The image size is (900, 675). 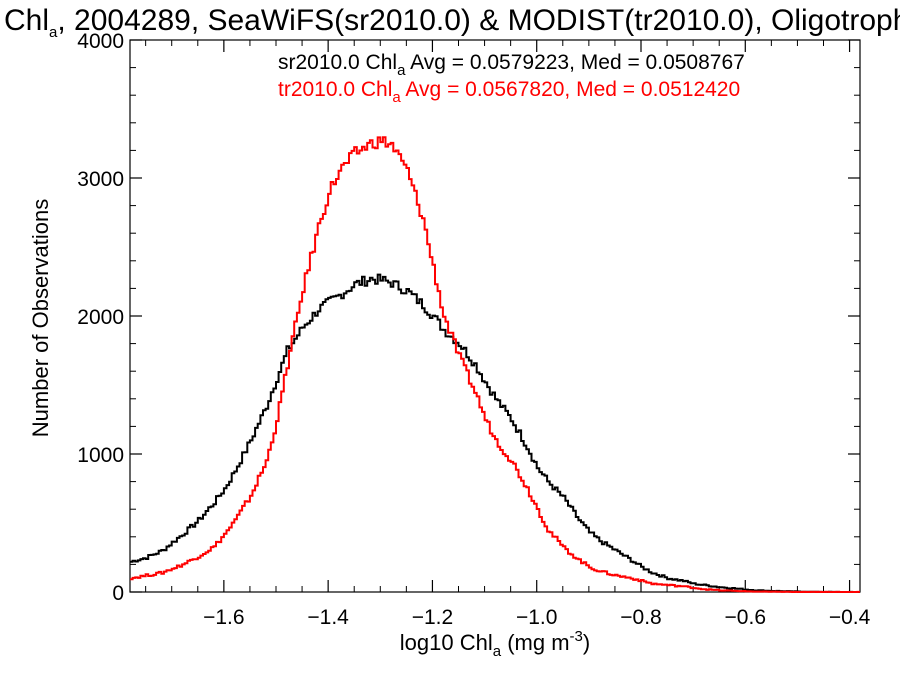 I want to click on y-axis-label: Number of Observations, so click(x=40, y=318).